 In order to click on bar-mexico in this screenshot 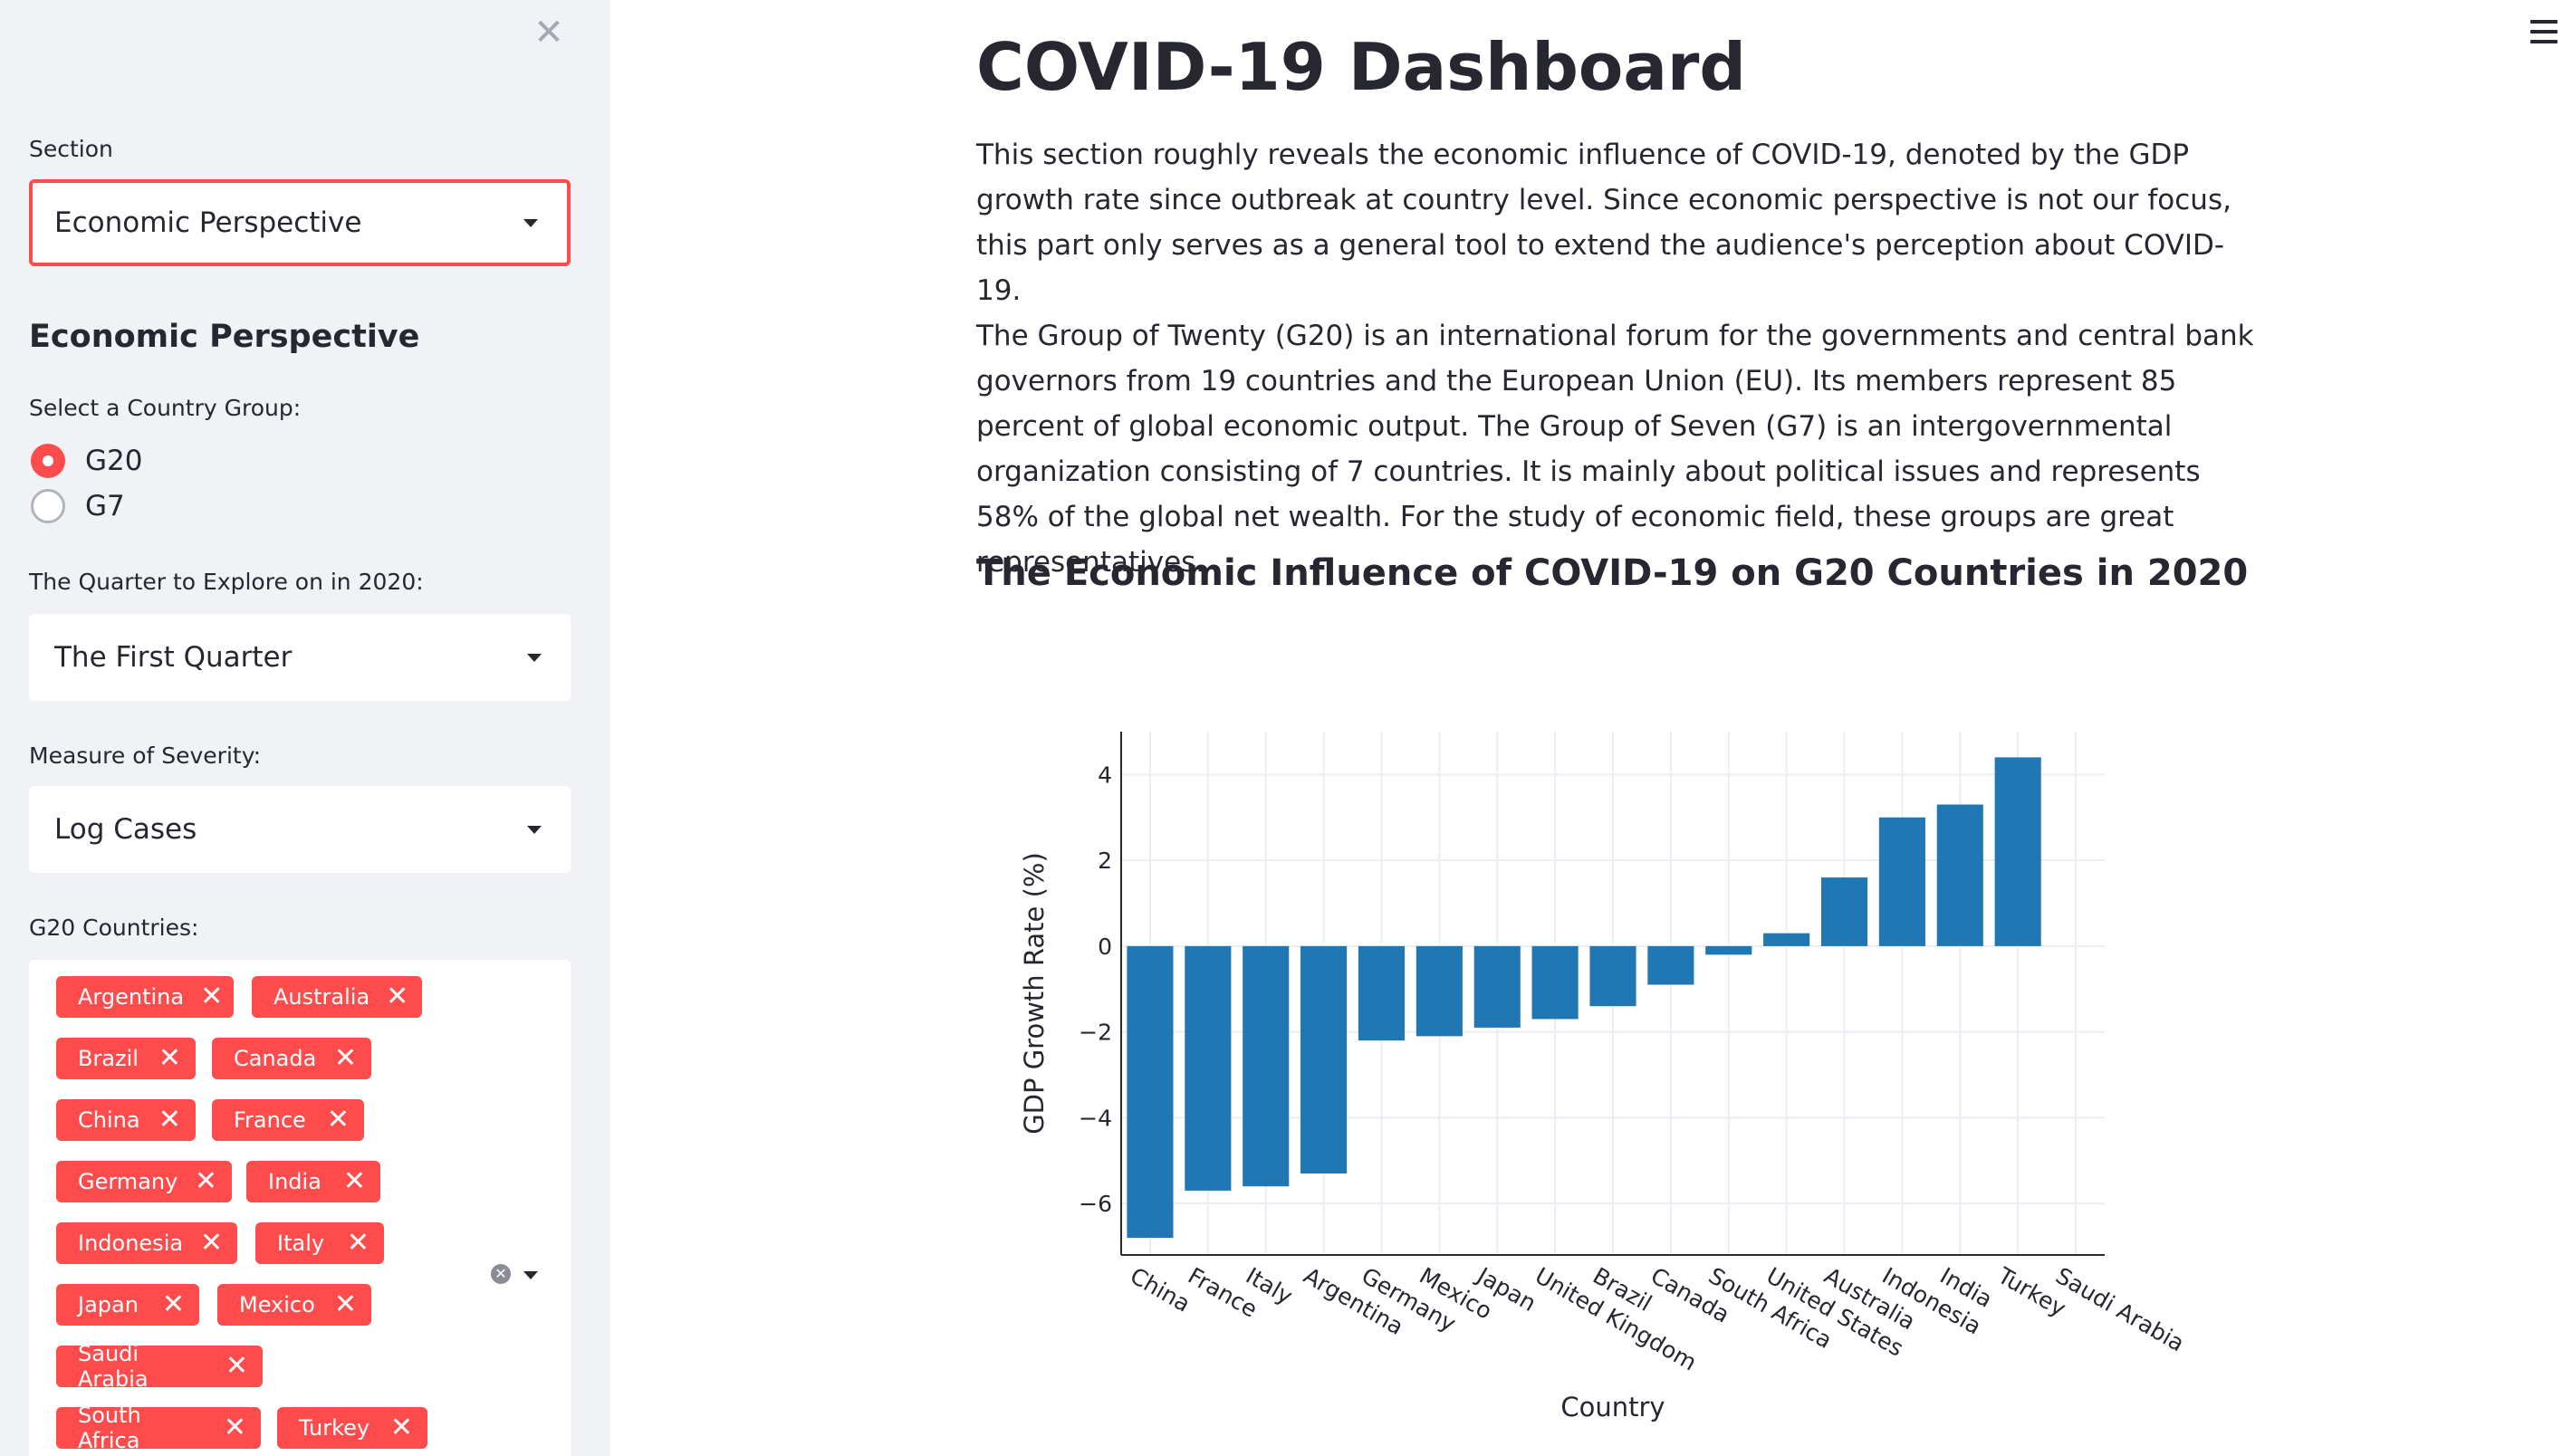, I will do `click(1440, 991)`.